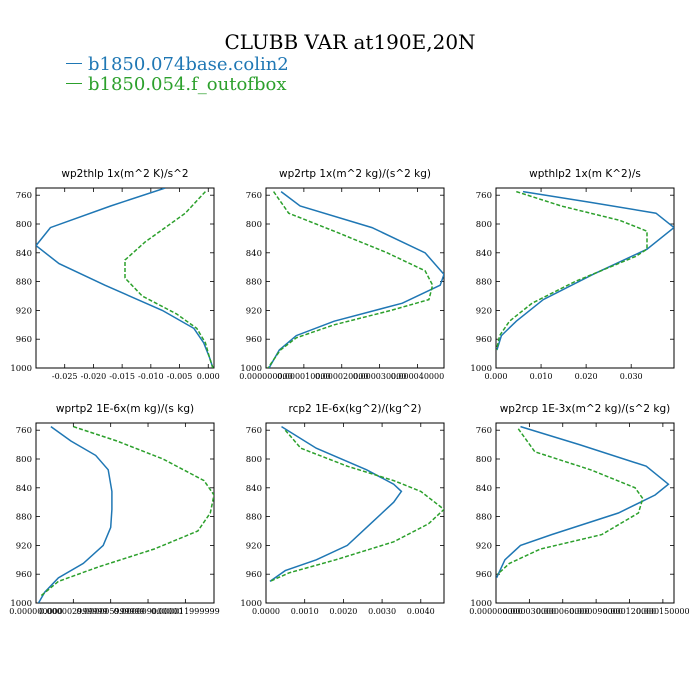 This screenshot has width=700, height=700. I want to click on x-tick-label: 0.000010000, so click(303, 376).